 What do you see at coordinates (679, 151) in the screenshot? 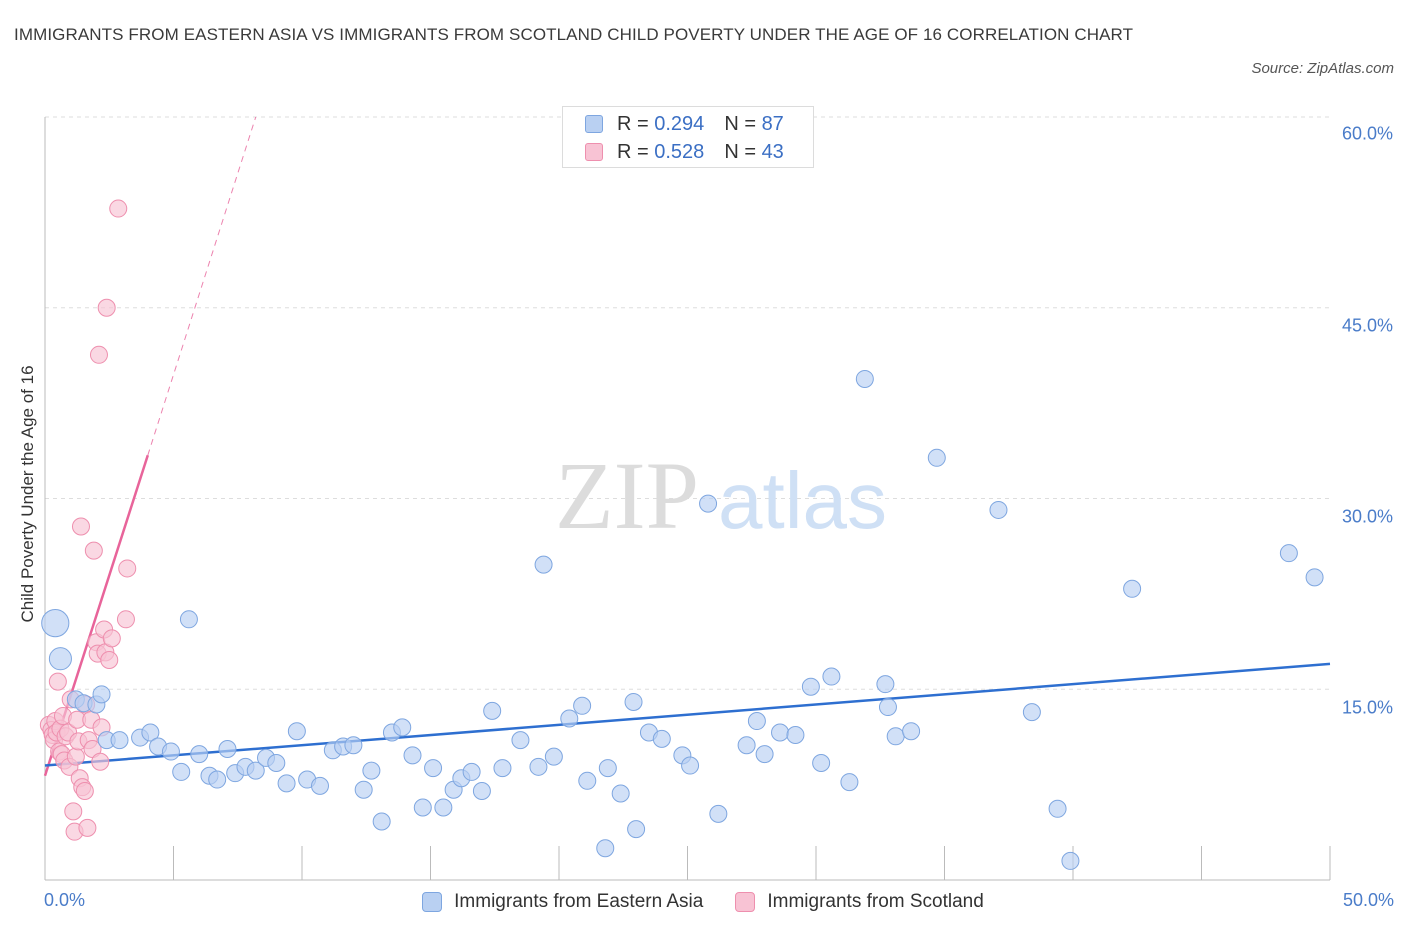
I see `legend-r-value: 0.528` at bounding box center [679, 151].